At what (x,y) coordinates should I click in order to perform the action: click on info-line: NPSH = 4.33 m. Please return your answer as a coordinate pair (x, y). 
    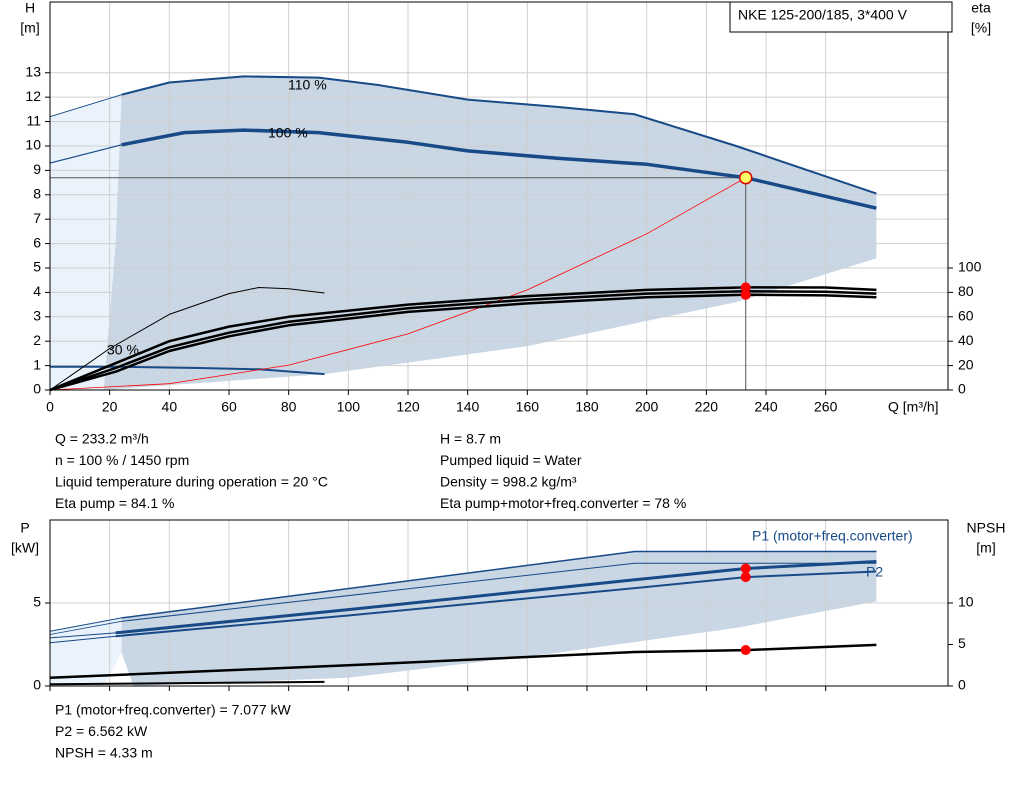
    Looking at the image, I should click on (104, 753).